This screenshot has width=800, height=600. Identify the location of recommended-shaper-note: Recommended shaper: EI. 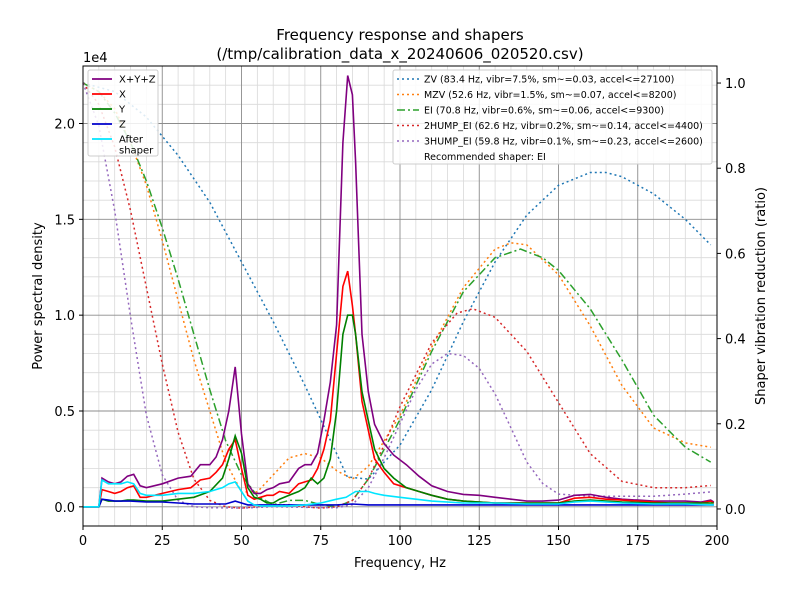
(485, 157).